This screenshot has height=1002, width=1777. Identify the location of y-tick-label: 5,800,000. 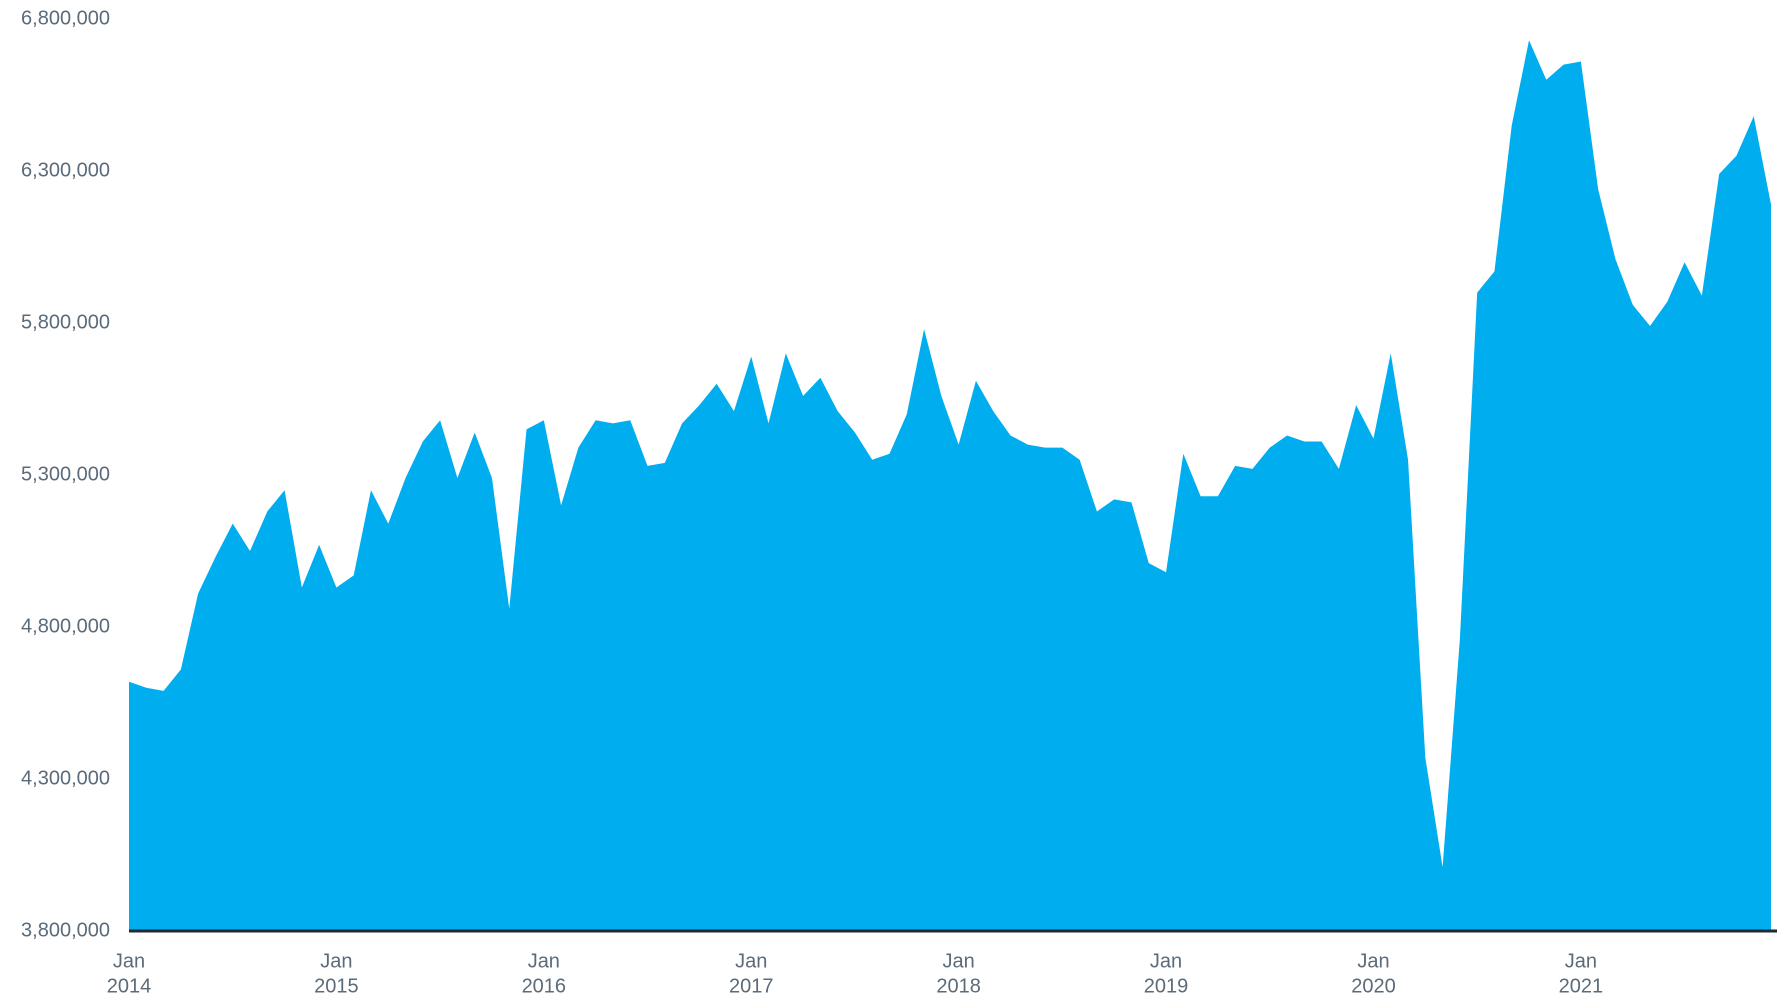
(65, 322).